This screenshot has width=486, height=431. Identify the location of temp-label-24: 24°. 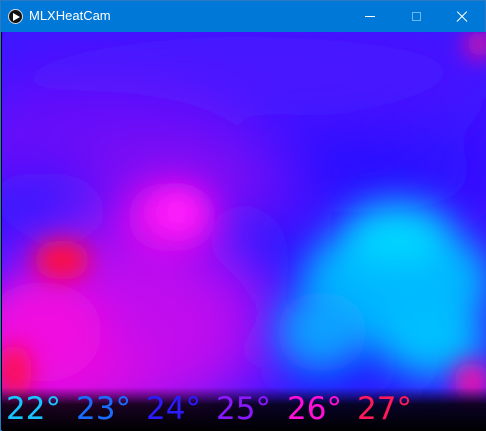
(173, 409).